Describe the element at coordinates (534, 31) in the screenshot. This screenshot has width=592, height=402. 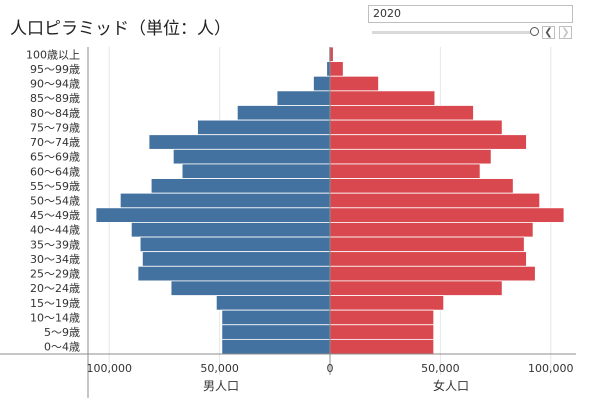
I see `year-slider-thumb` at that location.